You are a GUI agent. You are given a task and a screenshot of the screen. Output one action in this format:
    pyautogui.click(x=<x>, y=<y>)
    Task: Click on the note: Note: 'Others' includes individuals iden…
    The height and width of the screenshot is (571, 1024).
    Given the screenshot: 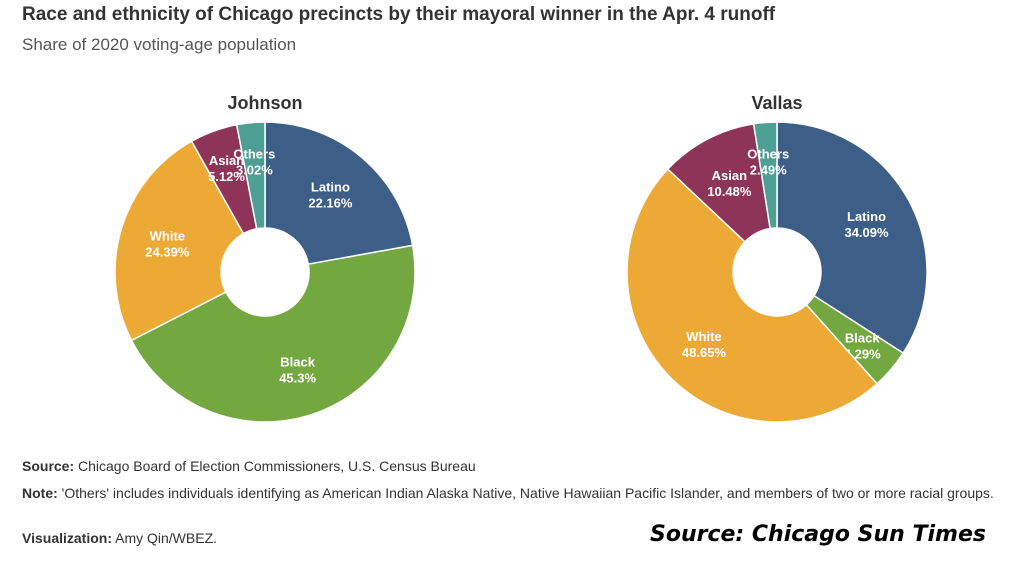 What is the action you would take?
    pyautogui.click(x=517, y=493)
    